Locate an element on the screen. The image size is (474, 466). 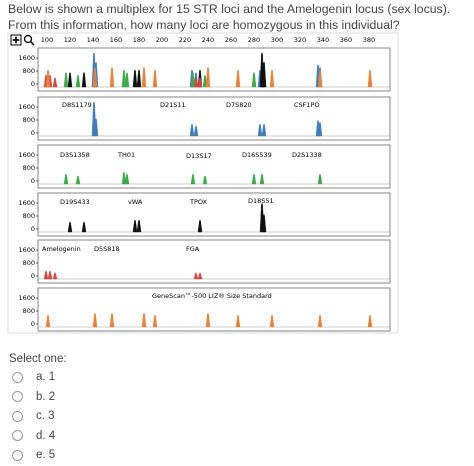
x-tick-label: 100 is located at coordinates (47, 40).